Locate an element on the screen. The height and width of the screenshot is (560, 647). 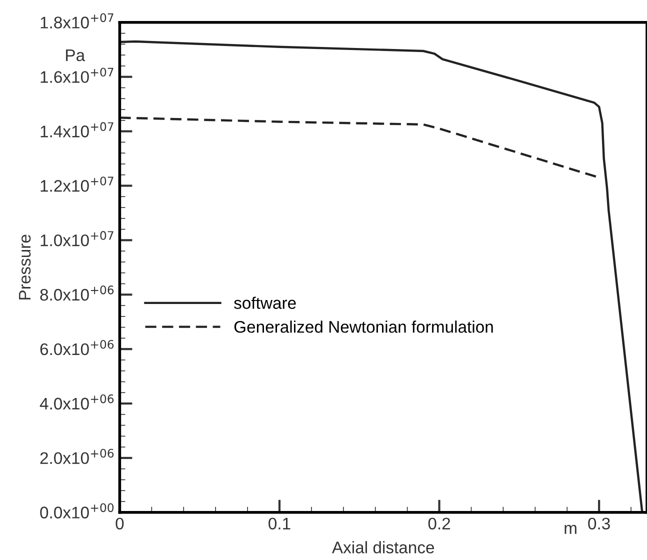
legend-label: Generalized Newtonian formulation is located at coordinates (363, 326).